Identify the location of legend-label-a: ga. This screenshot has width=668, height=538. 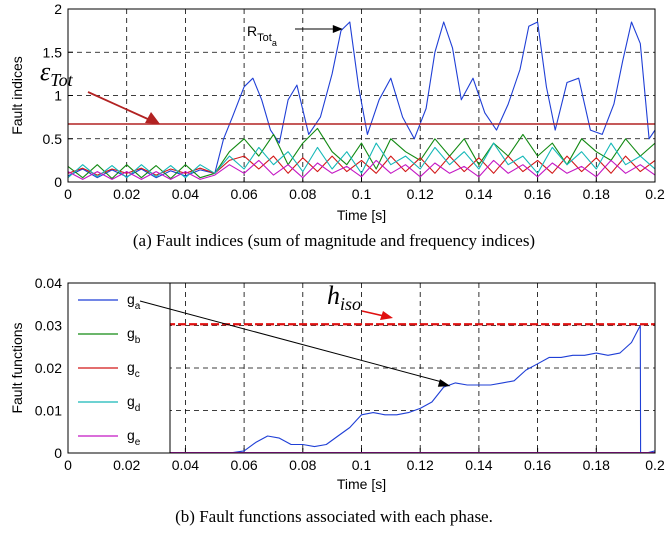
(134, 301).